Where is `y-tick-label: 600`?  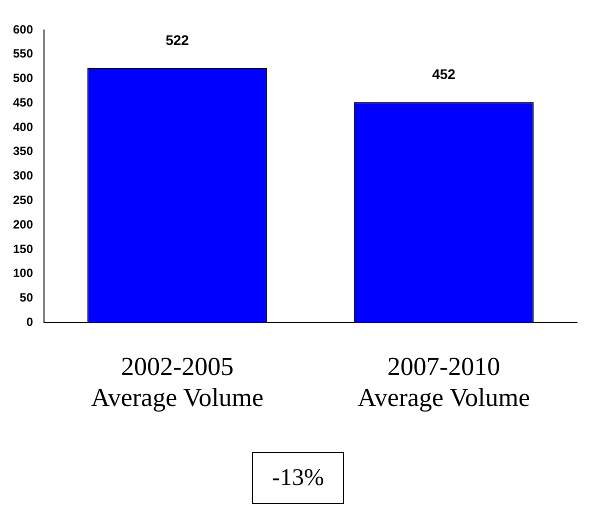
y-tick-label: 600 is located at coordinates (23, 29).